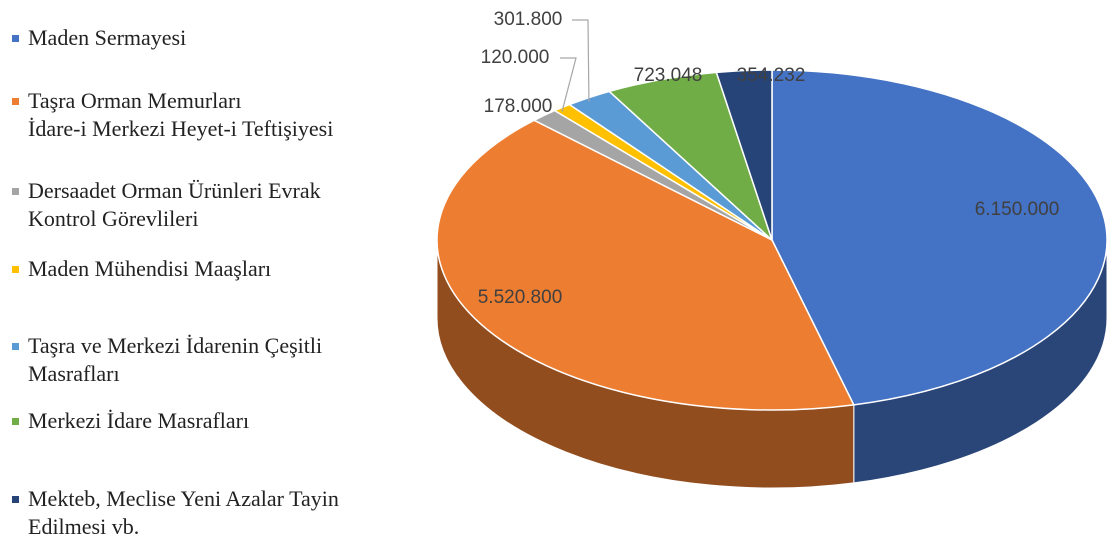 Image resolution: width=1107 pixels, height=541 pixels. What do you see at coordinates (528, 19) in the screenshot?
I see `data-label: 301.800` at bounding box center [528, 19].